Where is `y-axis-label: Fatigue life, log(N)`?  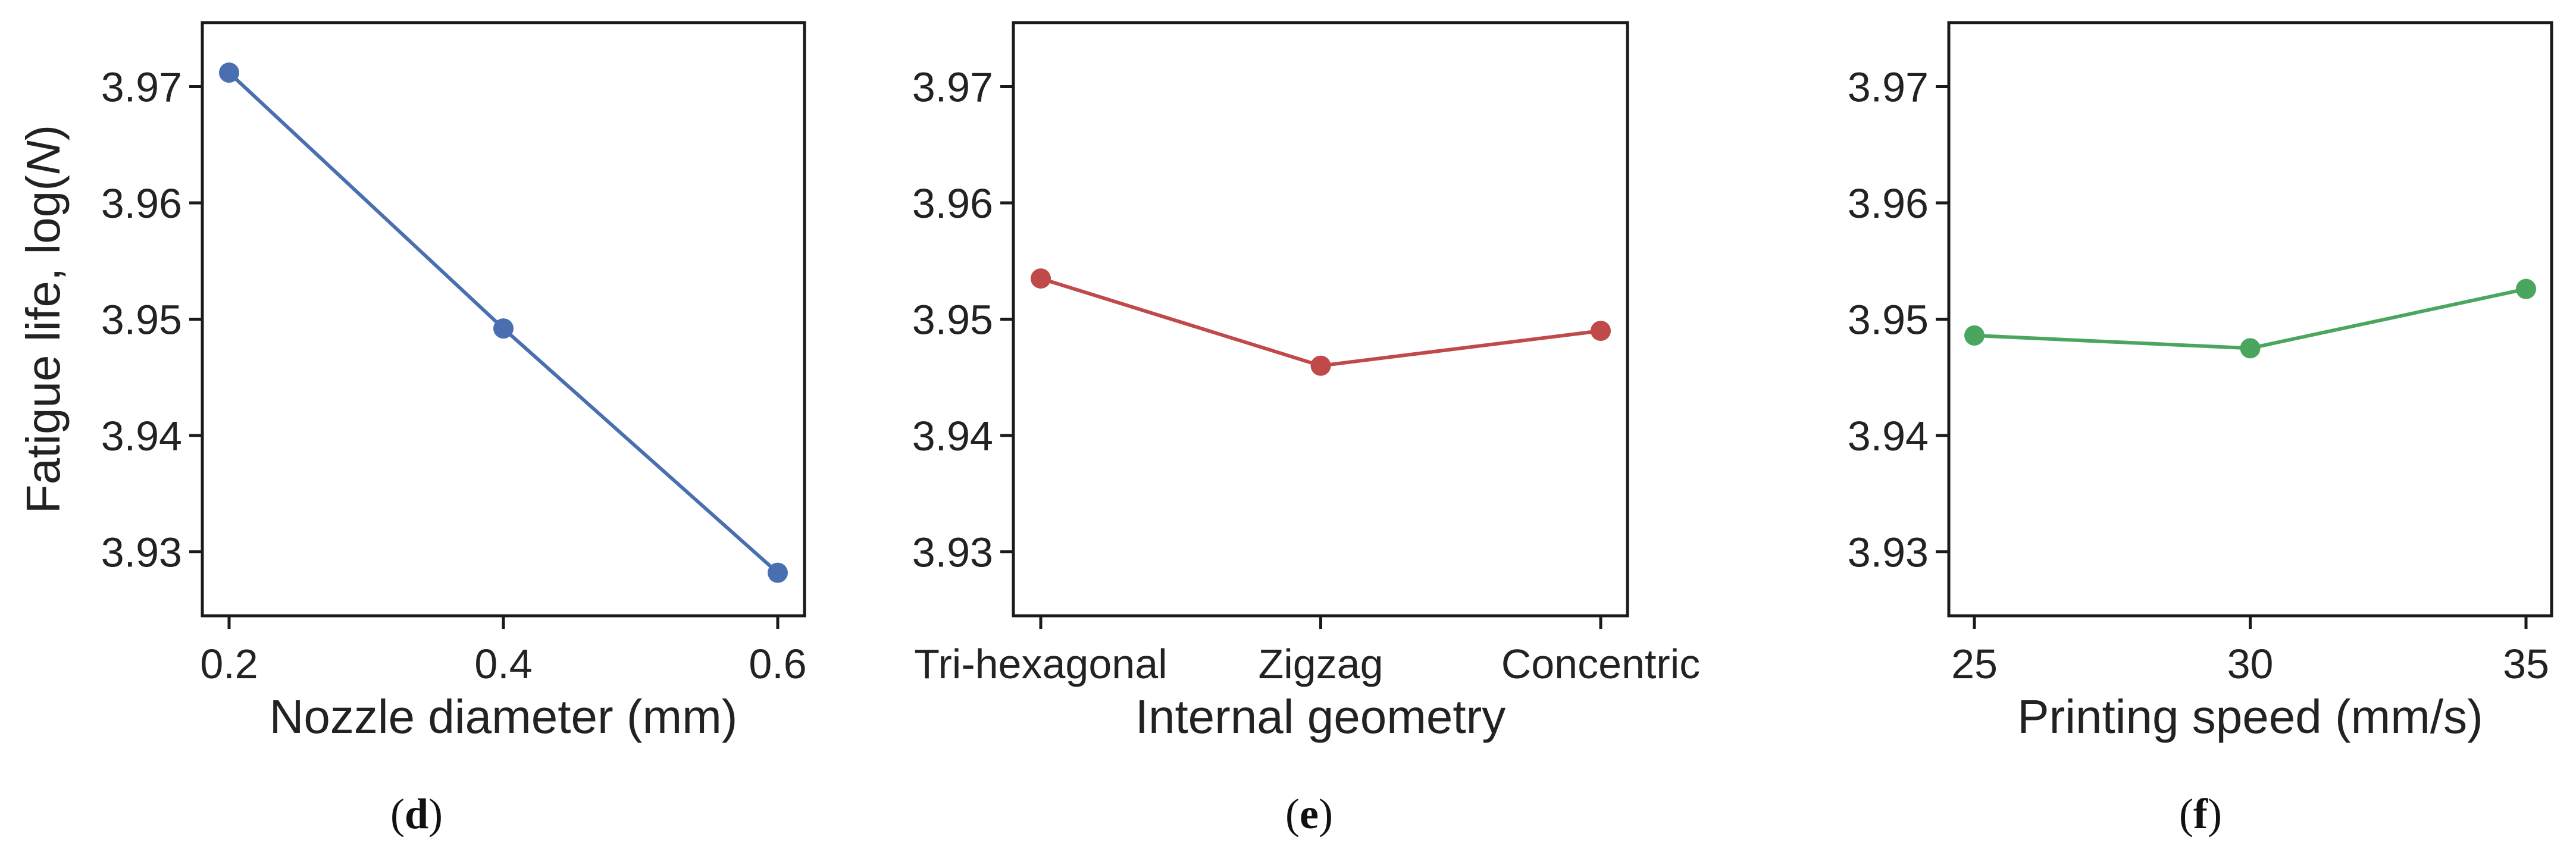
y-axis-label: Fatigue life, log(N) is located at coordinates (43, 319).